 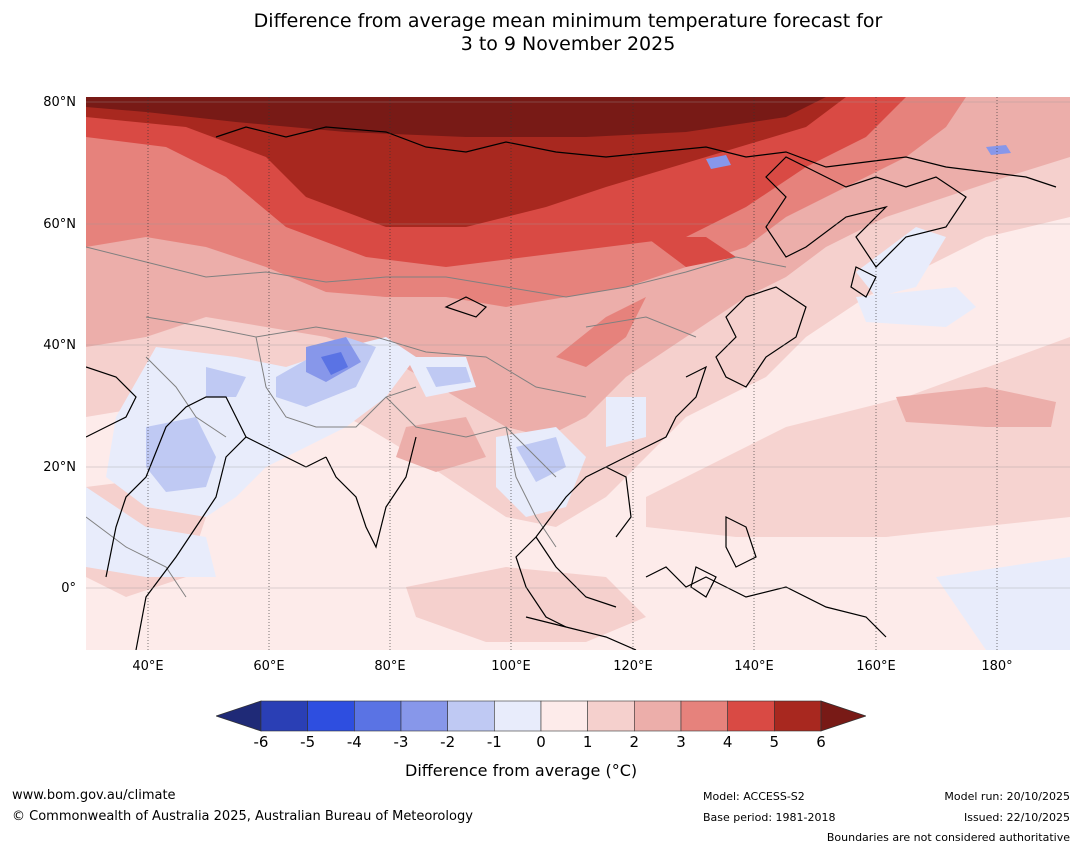 I want to click on colorbar-tick-label: -6, so click(x=261, y=742).